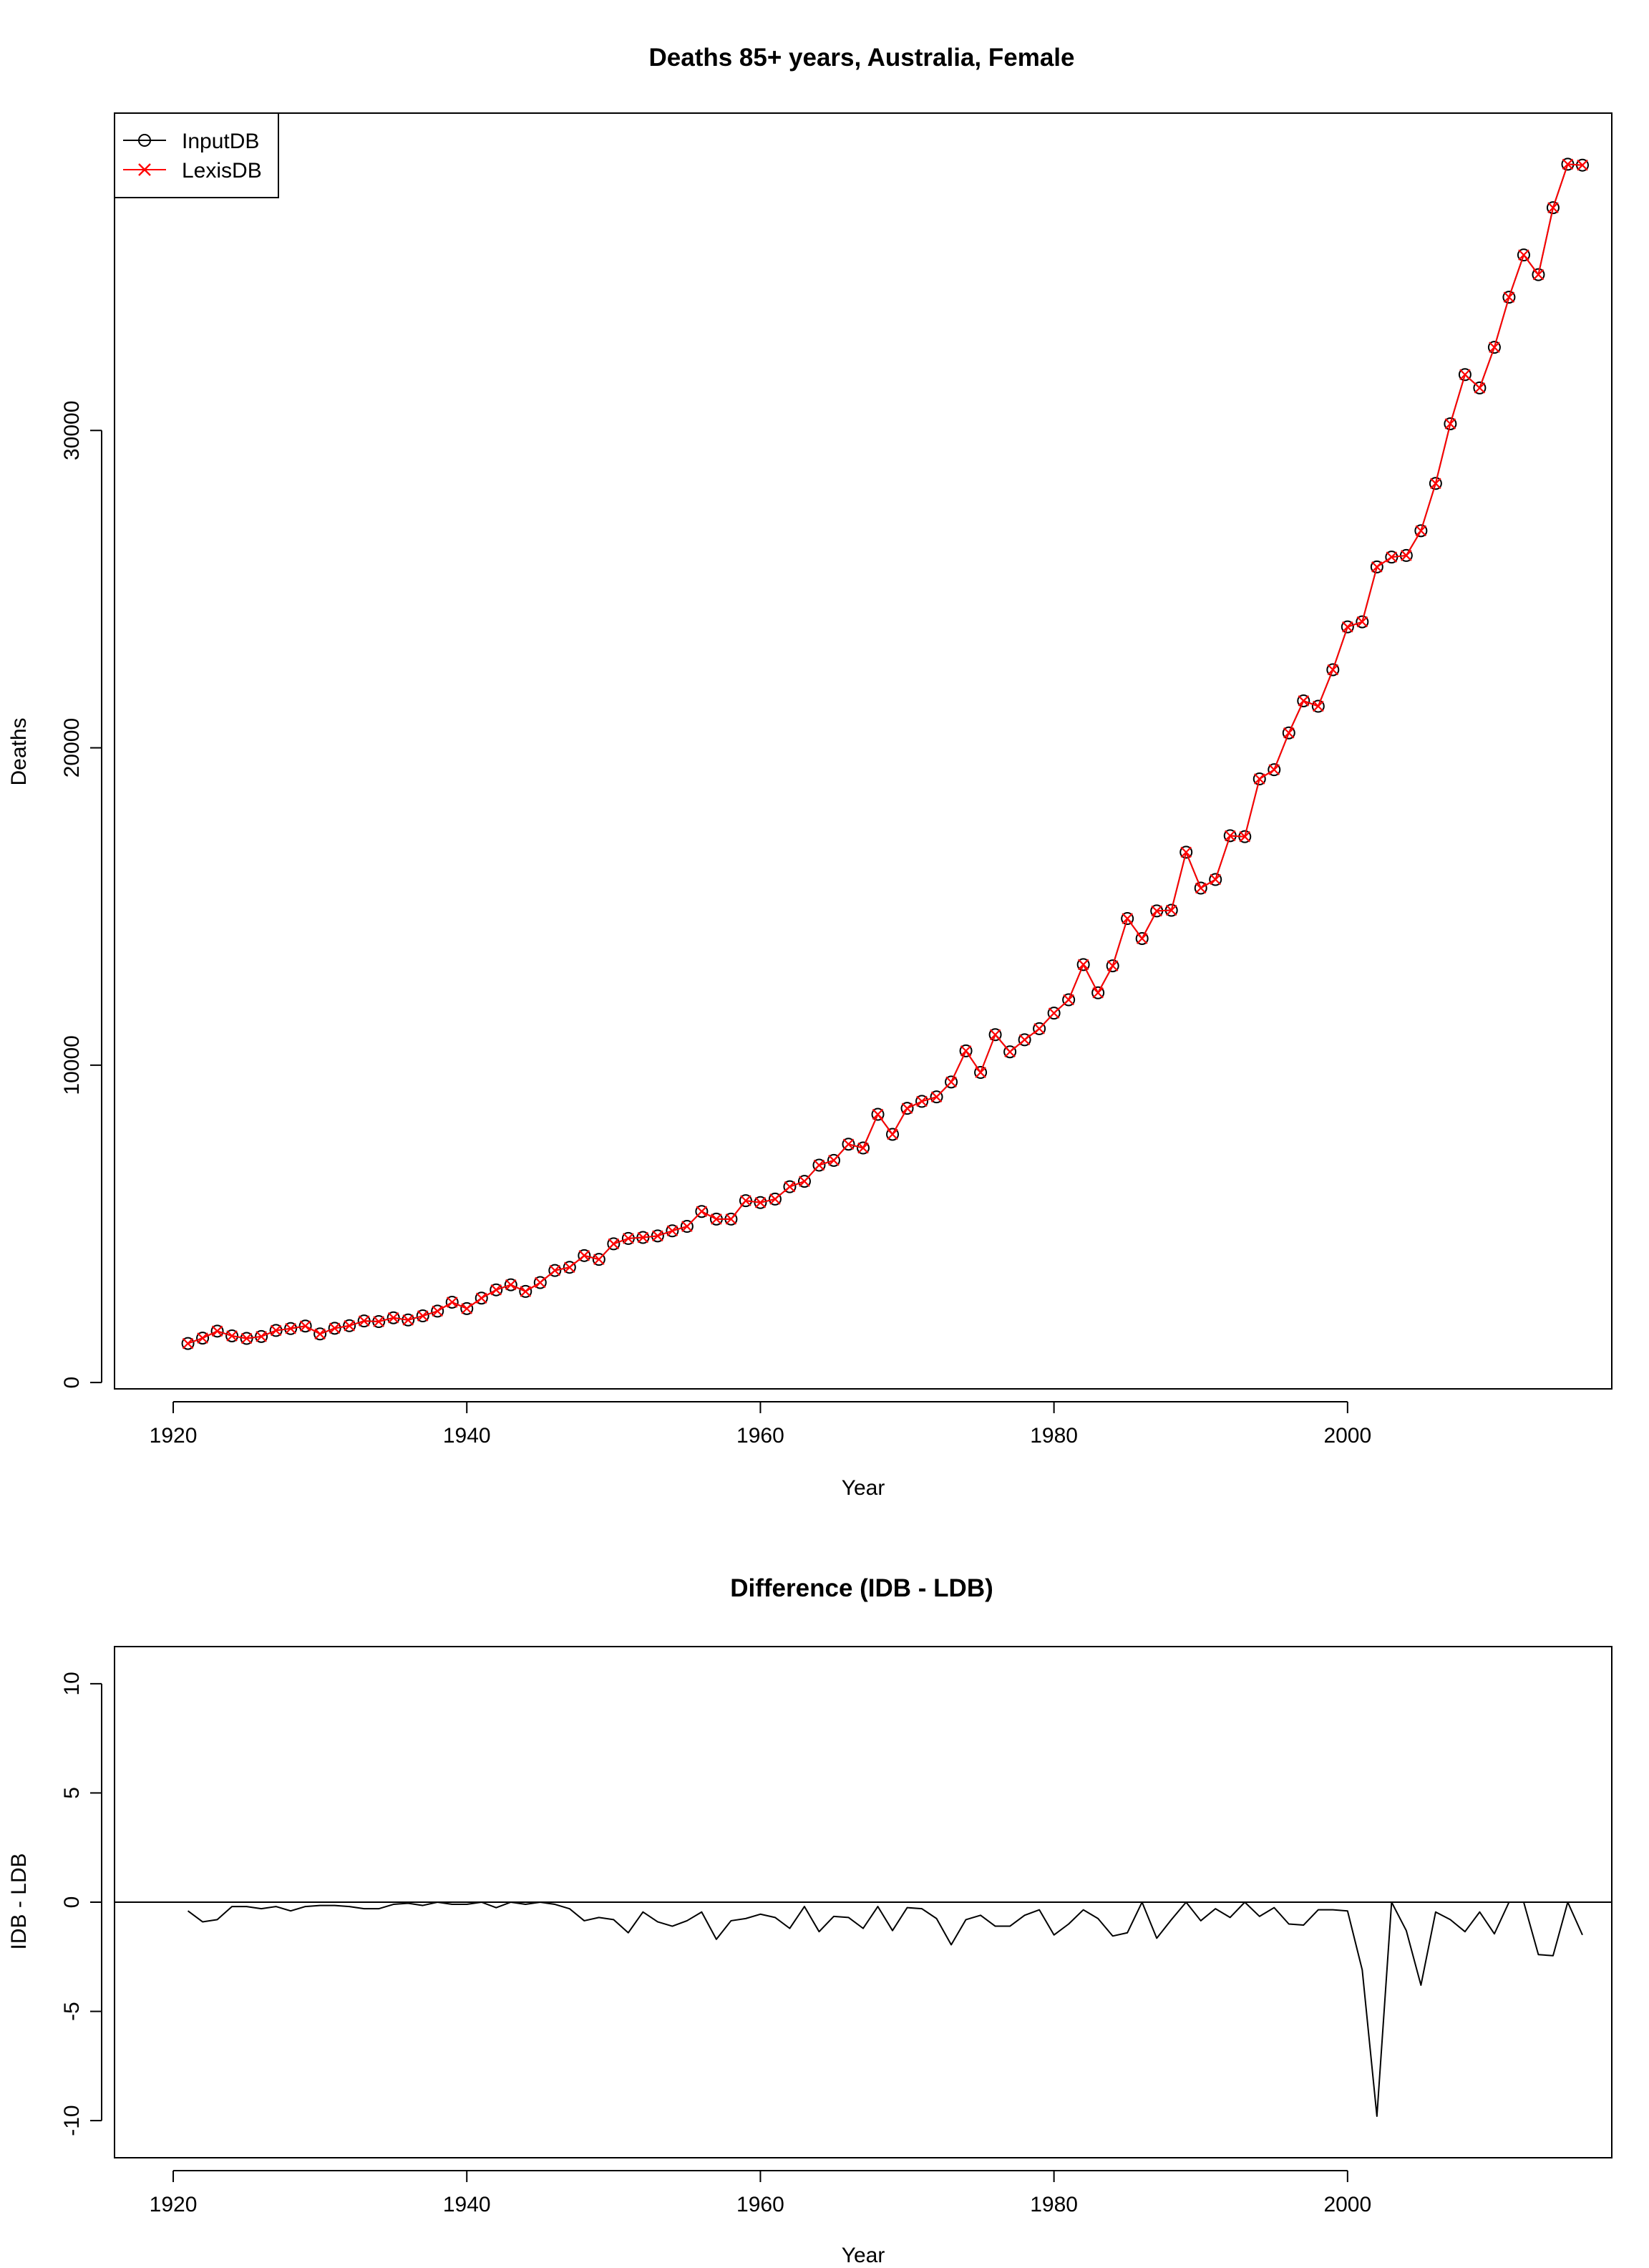 Image resolution: width=1649 pixels, height=2268 pixels. Describe the element at coordinates (72, 2120) in the screenshot. I see `y-tick-label: -10` at that location.